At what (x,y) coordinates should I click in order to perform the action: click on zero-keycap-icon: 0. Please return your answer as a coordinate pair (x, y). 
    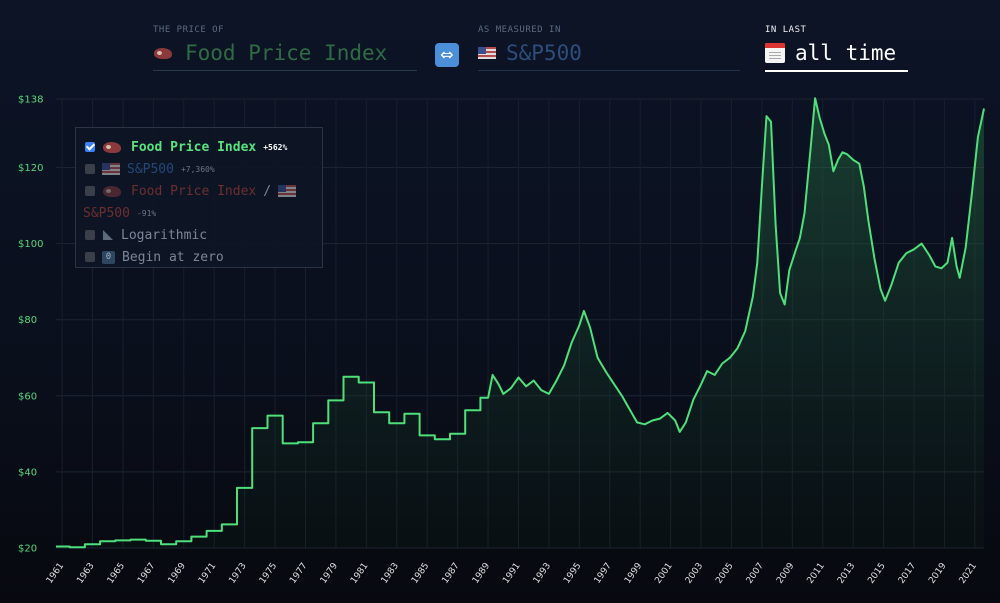
    Looking at the image, I should click on (108, 257).